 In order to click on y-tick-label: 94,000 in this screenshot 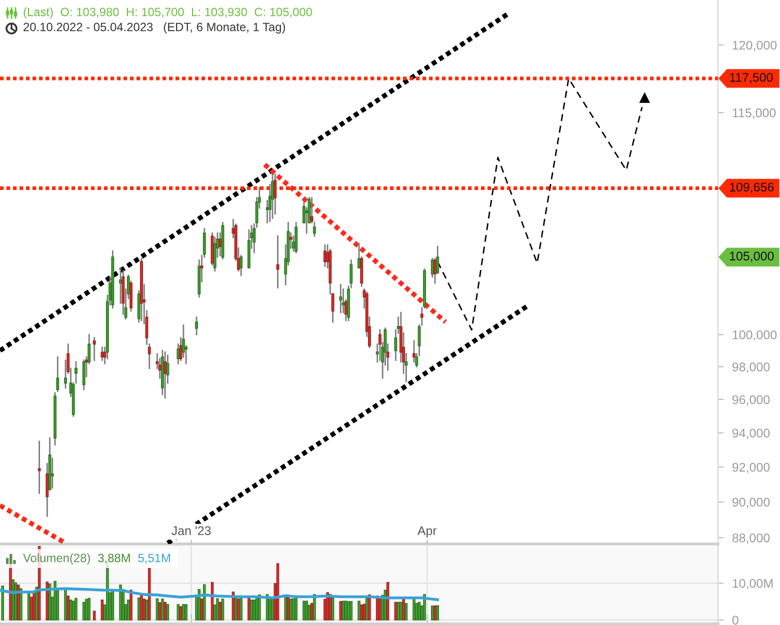, I will do `click(751, 434)`.